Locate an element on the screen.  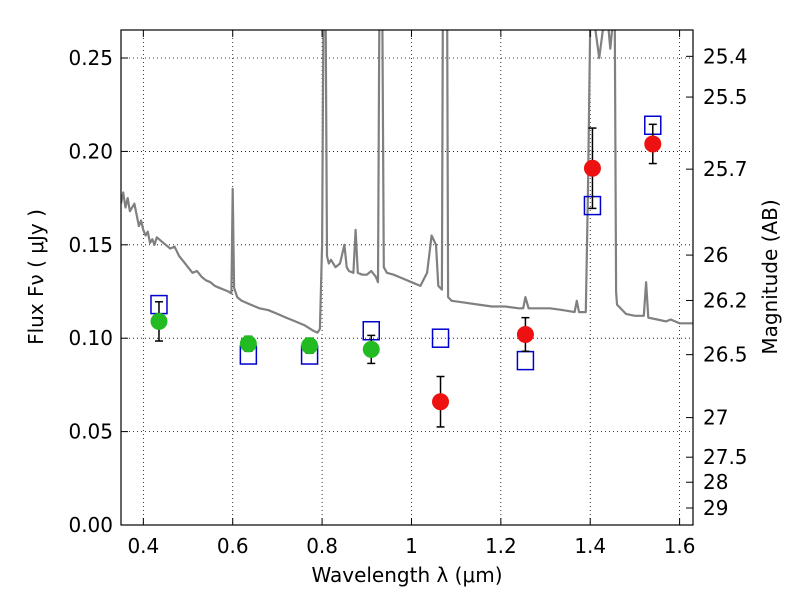
magnitude-tick-label: 26.2 is located at coordinates (725, 300).